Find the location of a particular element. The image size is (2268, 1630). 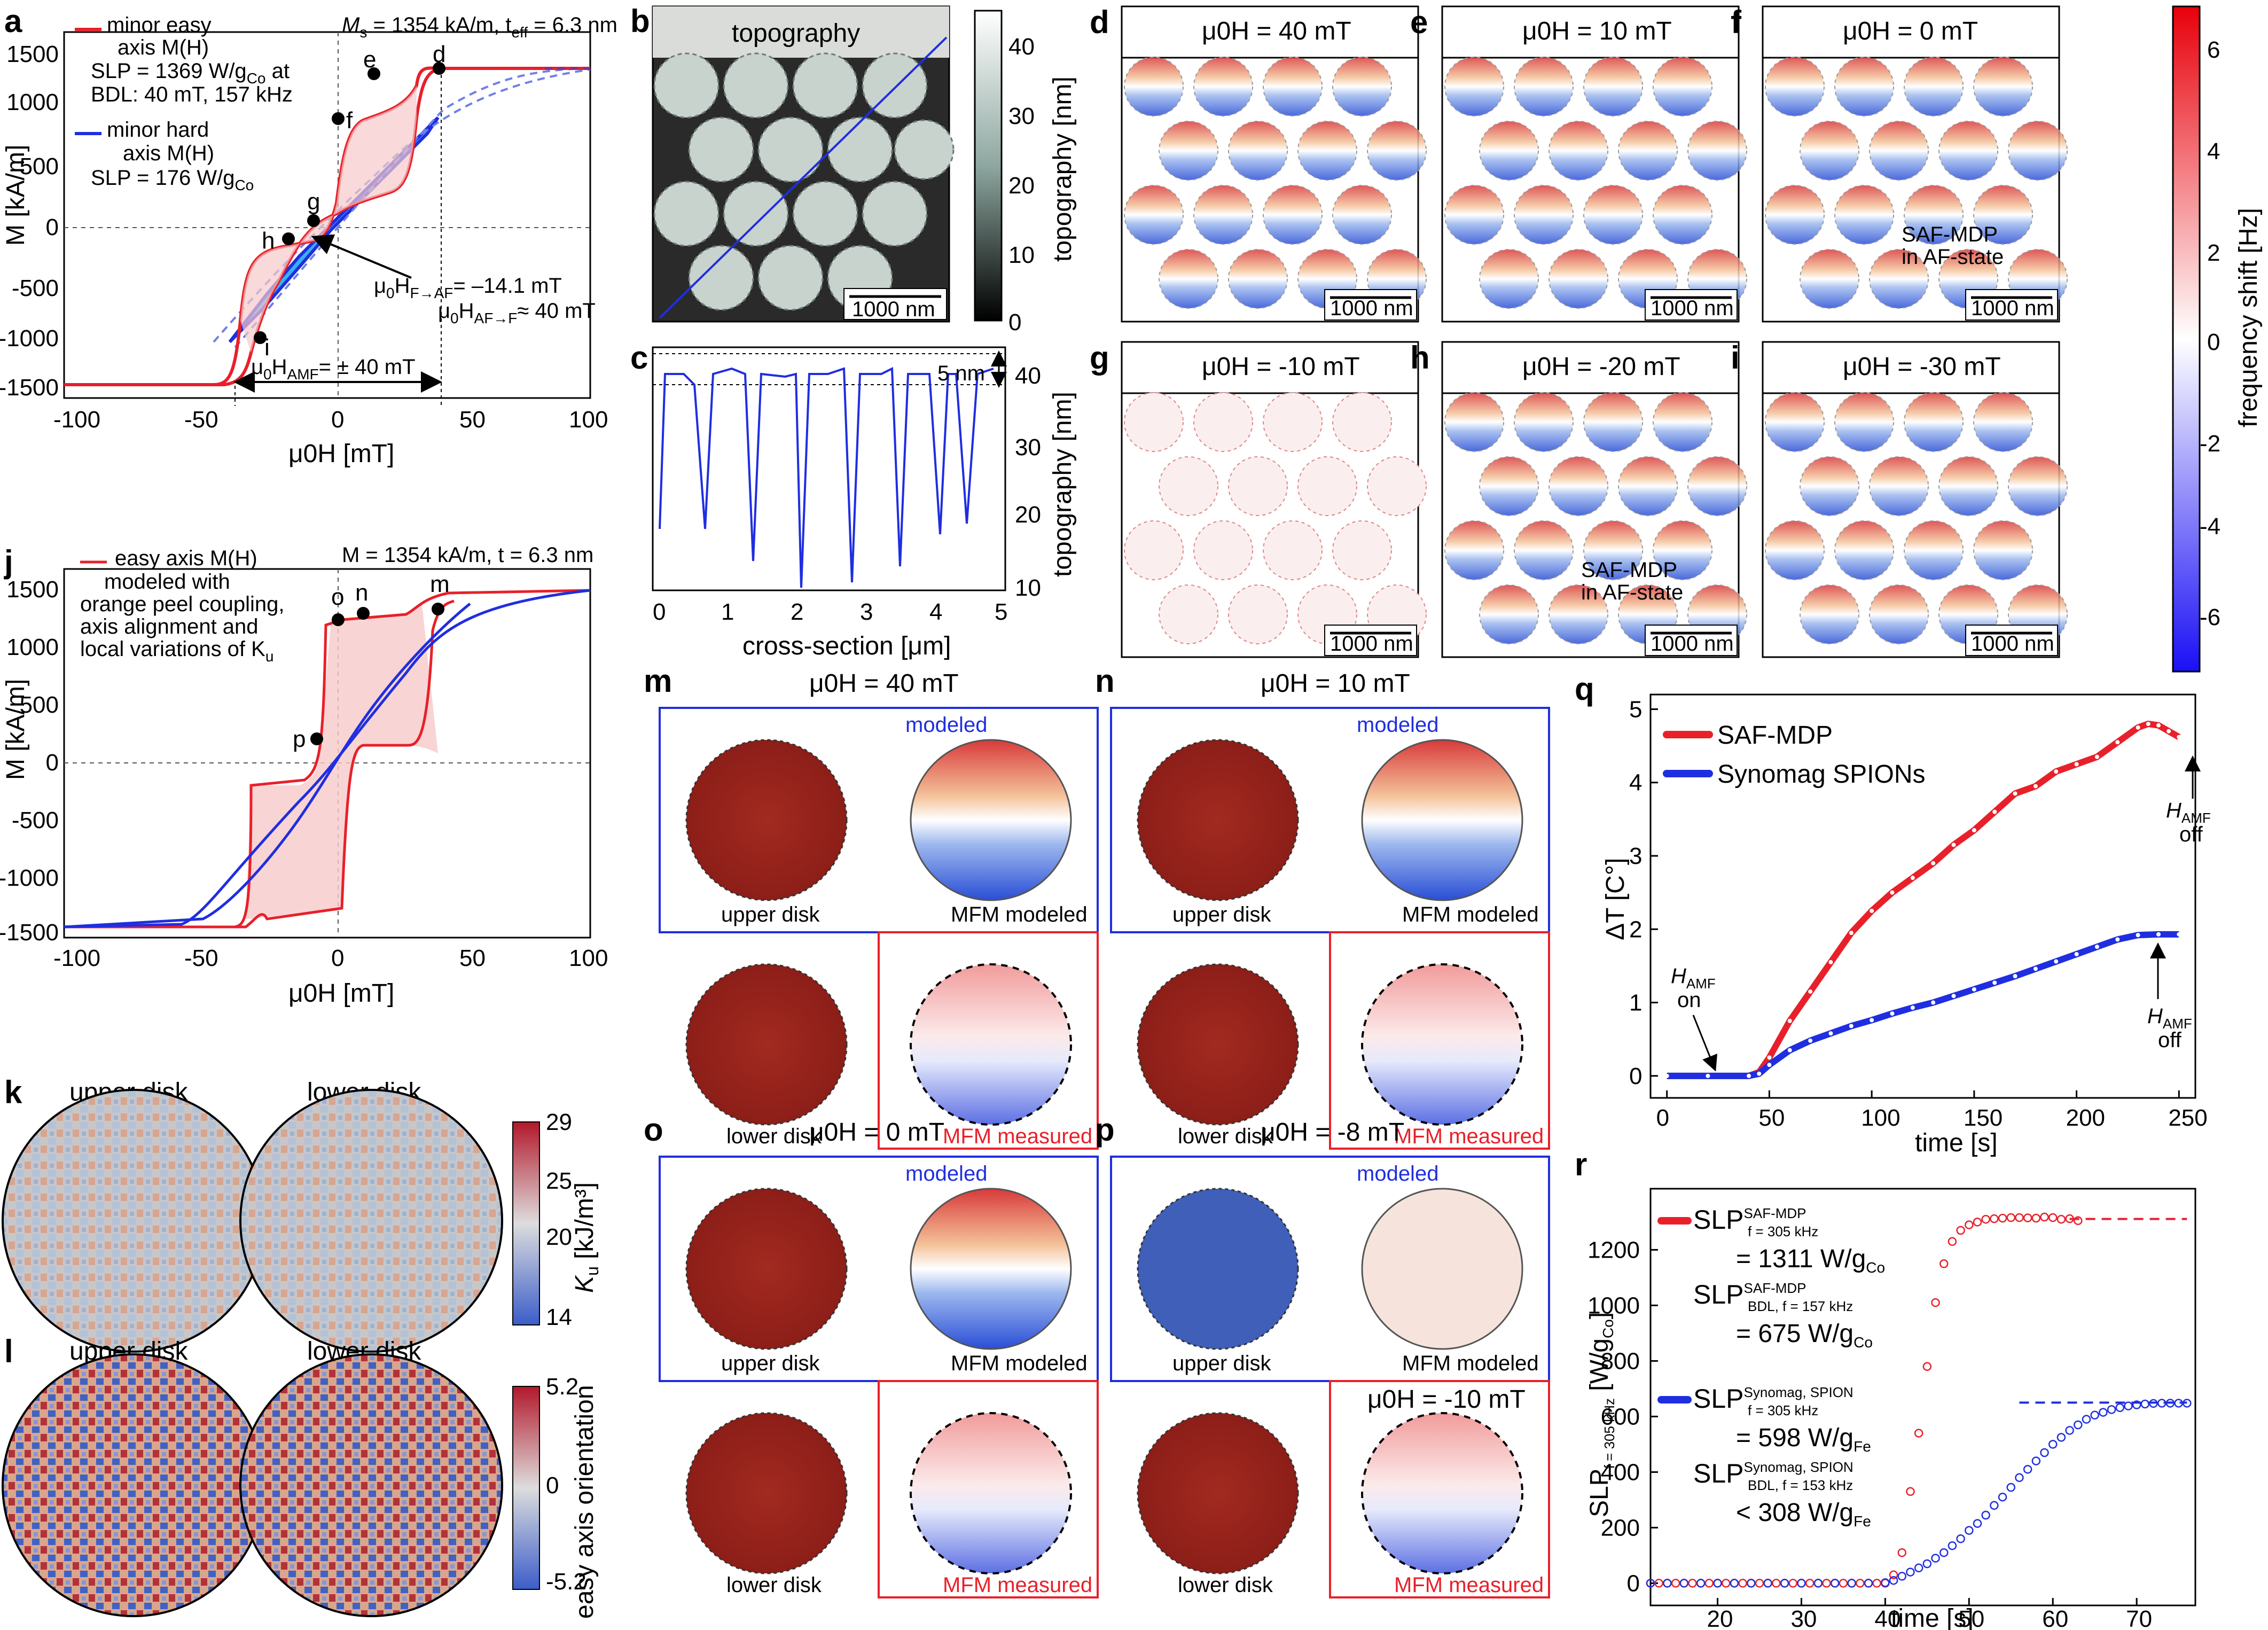

r-ytick-label: 0 is located at coordinates (1633, 1583).